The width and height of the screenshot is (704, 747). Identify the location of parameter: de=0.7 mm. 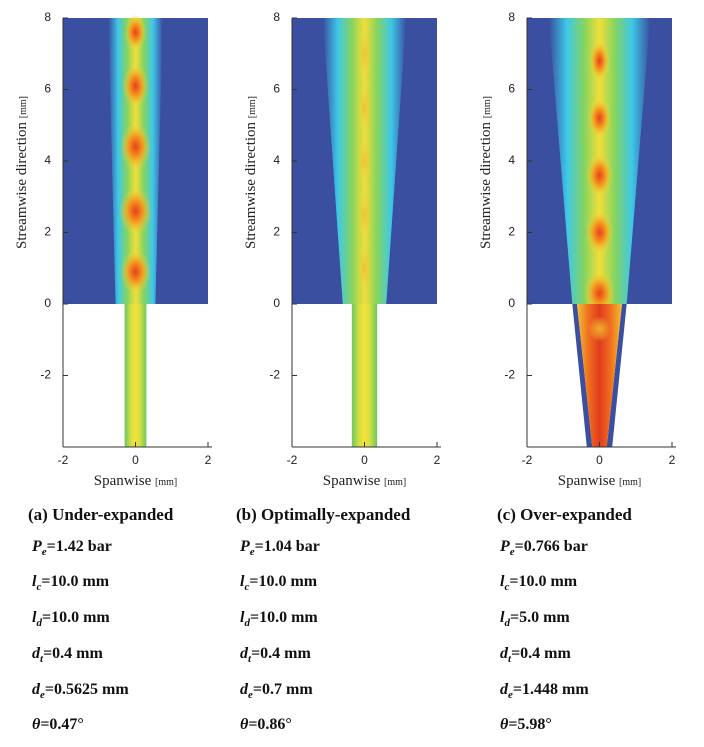
(276, 691).